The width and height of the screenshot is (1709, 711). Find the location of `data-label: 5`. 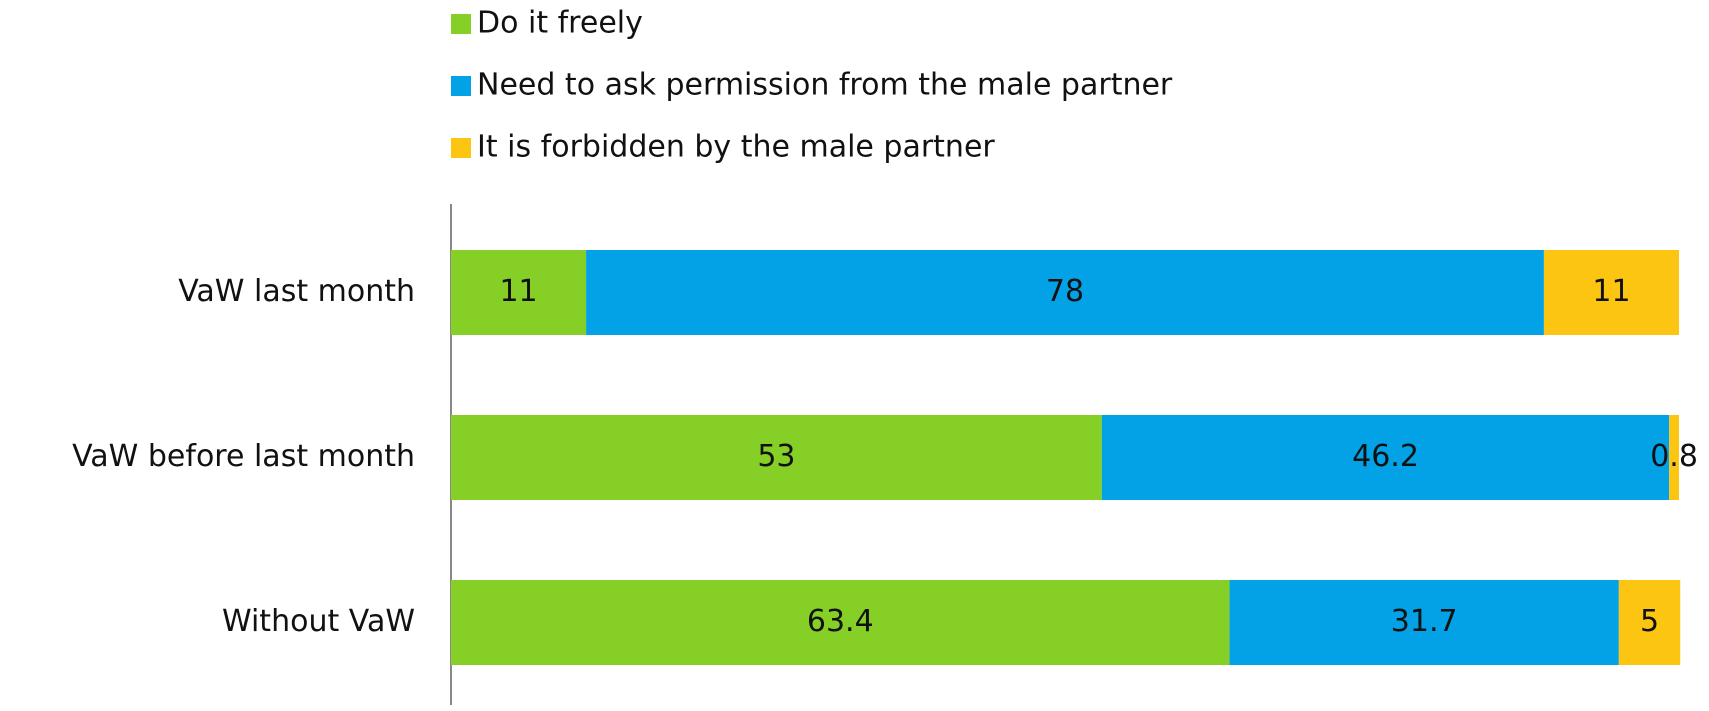

data-label: 5 is located at coordinates (1649, 621).